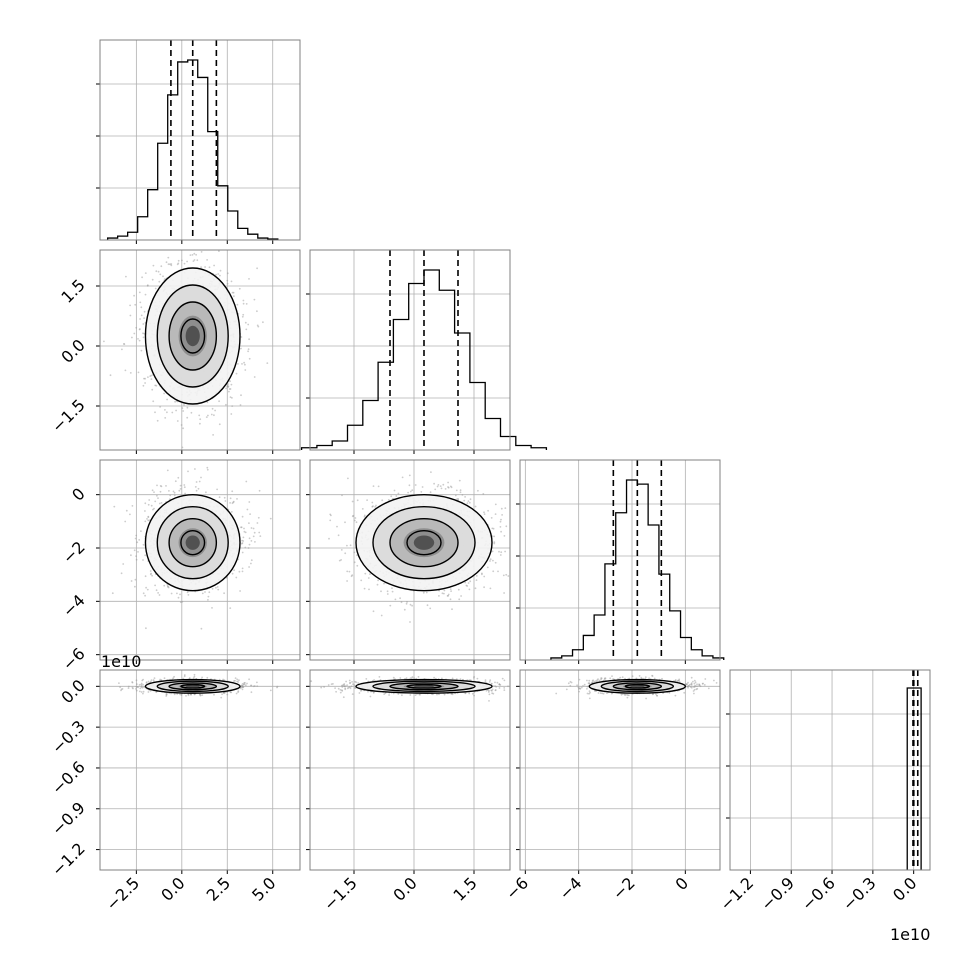 The image size is (970, 970). I want to click on density-level, so click(424, 542).